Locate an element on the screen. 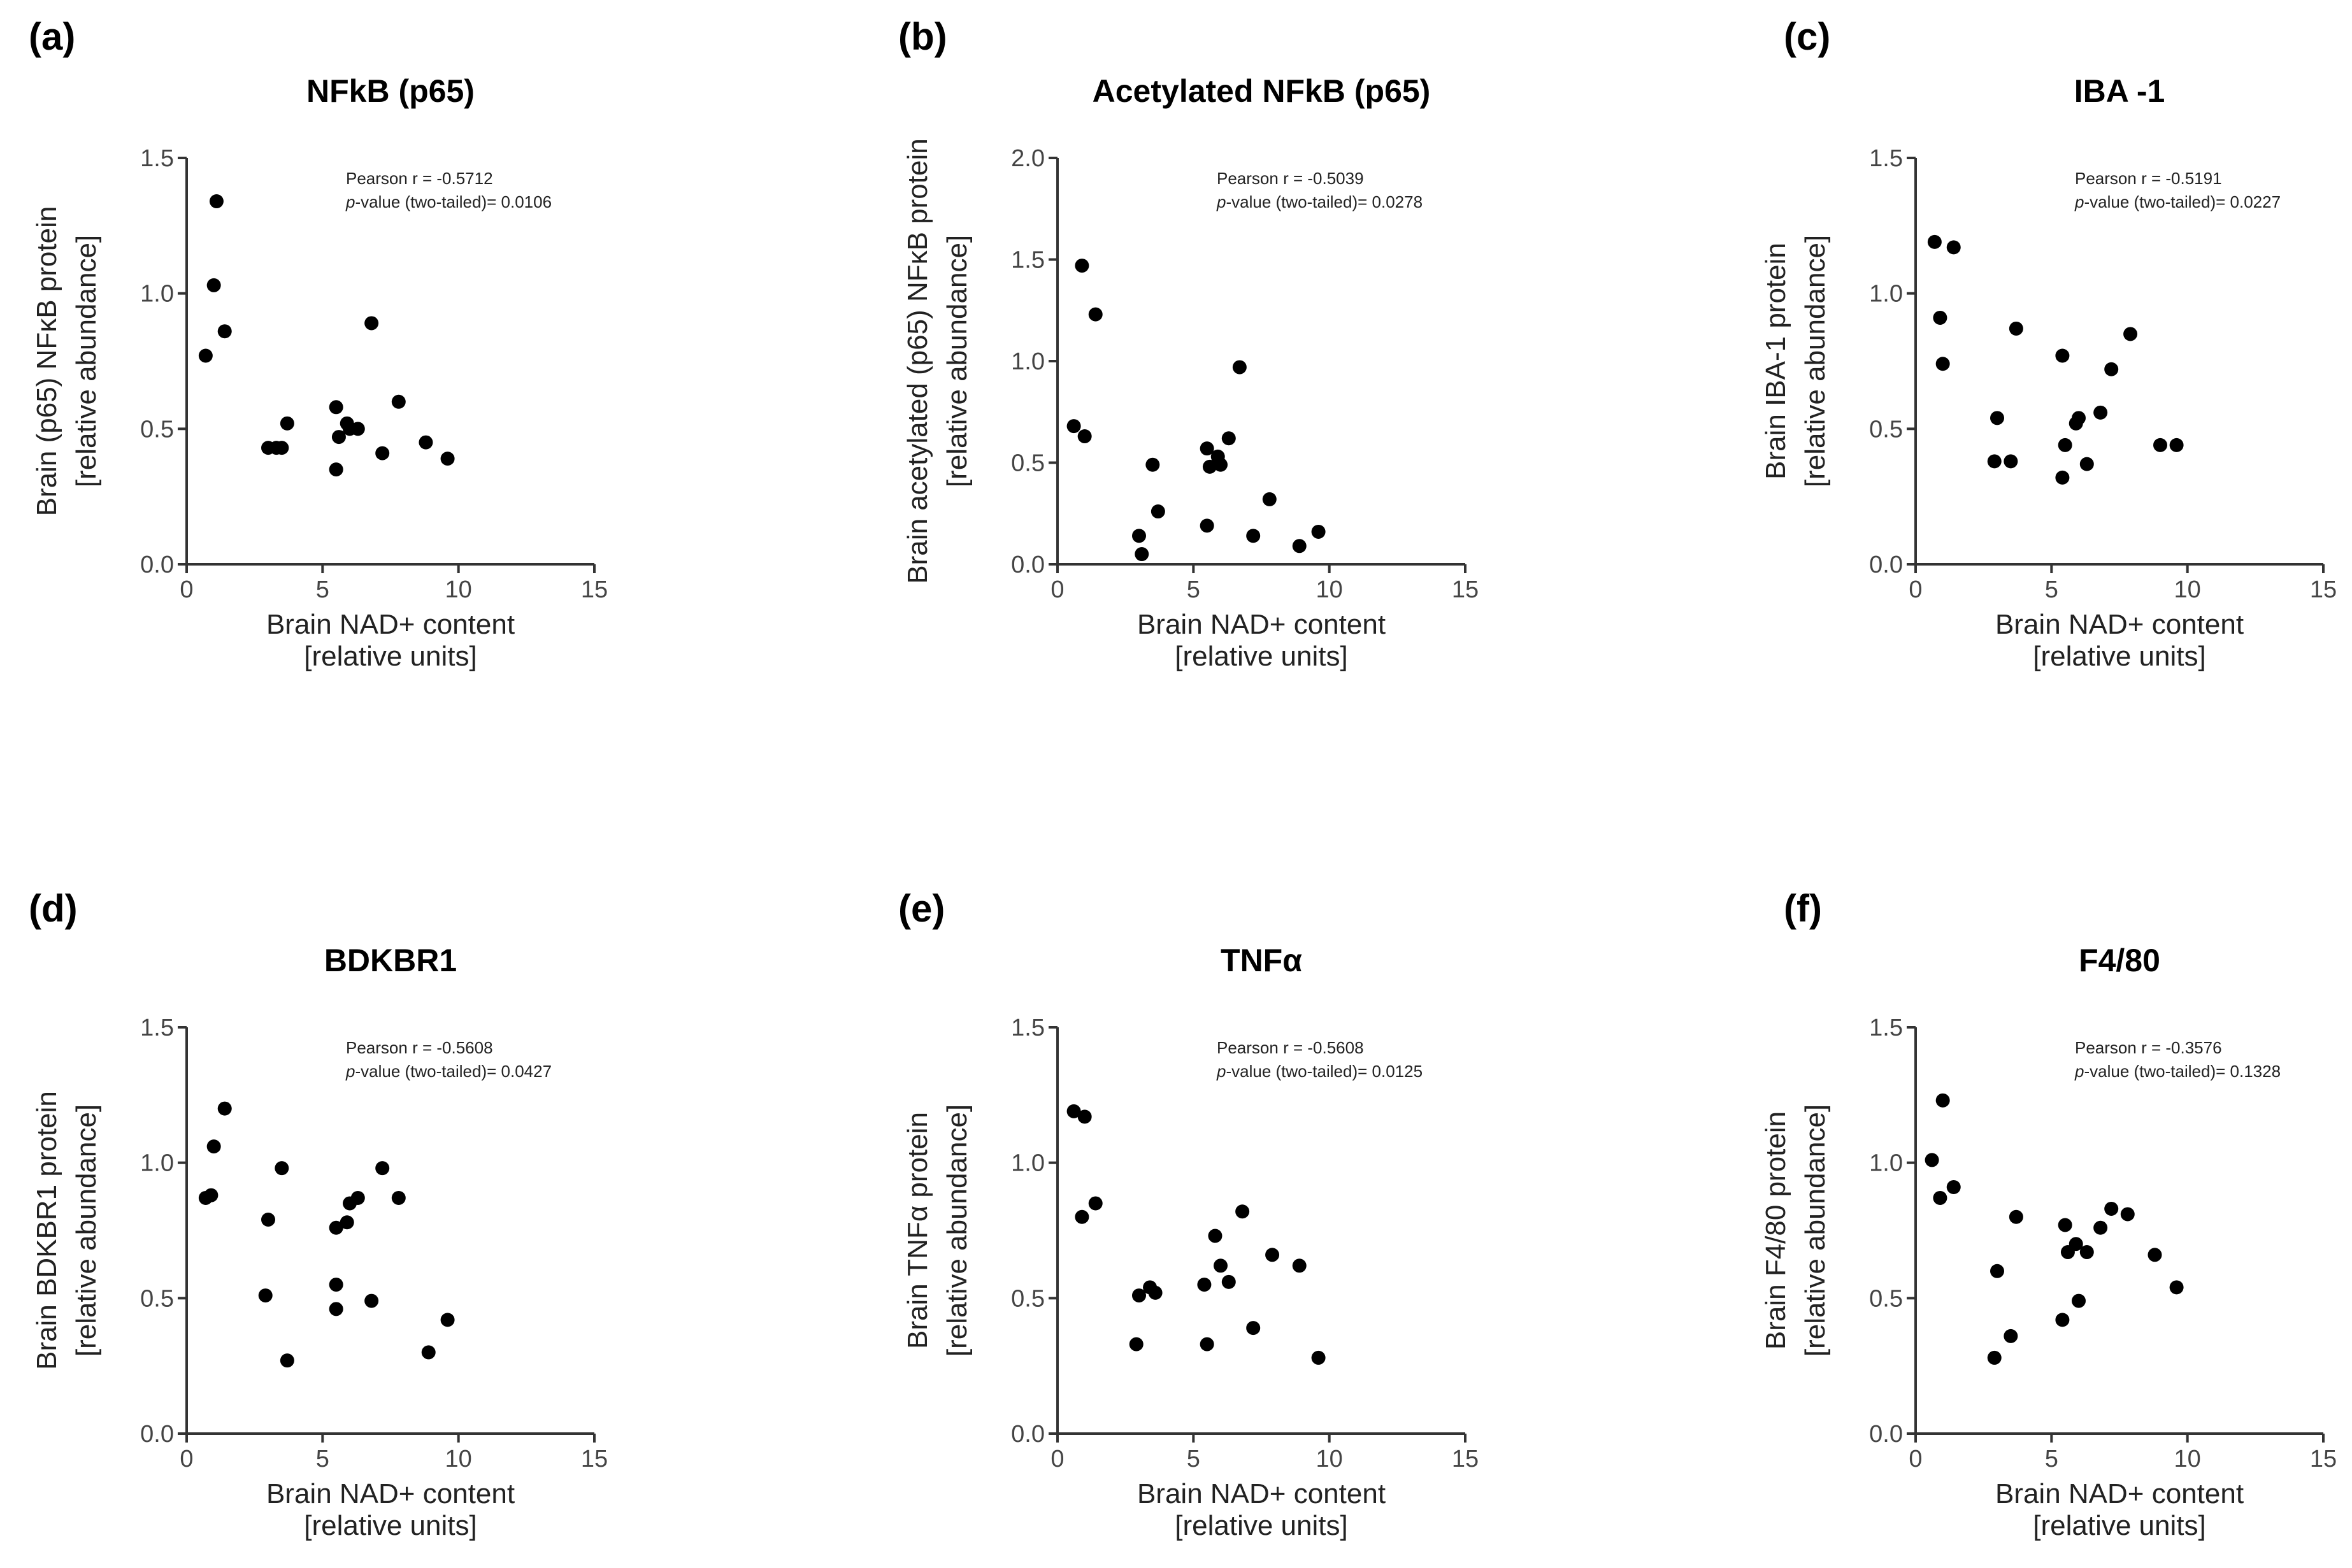 This screenshot has width=2352, height=1568. pearson-r: Pearson r = -0.5191 is located at coordinates (2148, 178).